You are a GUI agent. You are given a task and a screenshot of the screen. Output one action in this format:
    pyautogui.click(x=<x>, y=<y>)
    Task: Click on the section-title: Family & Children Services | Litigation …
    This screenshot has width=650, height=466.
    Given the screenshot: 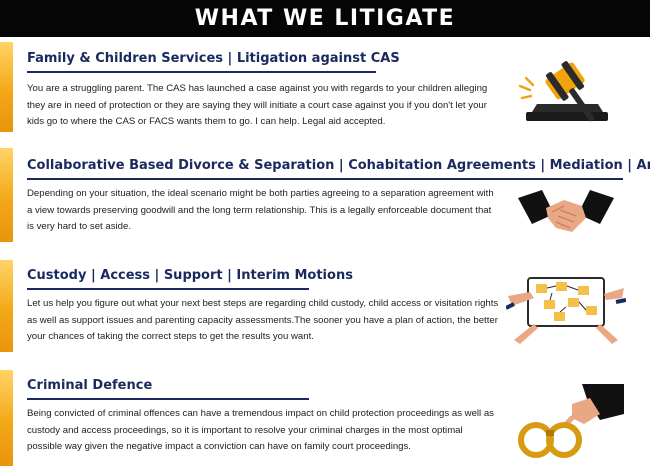 What is the action you would take?
    pyautogui.click(x=213, y=58)
    